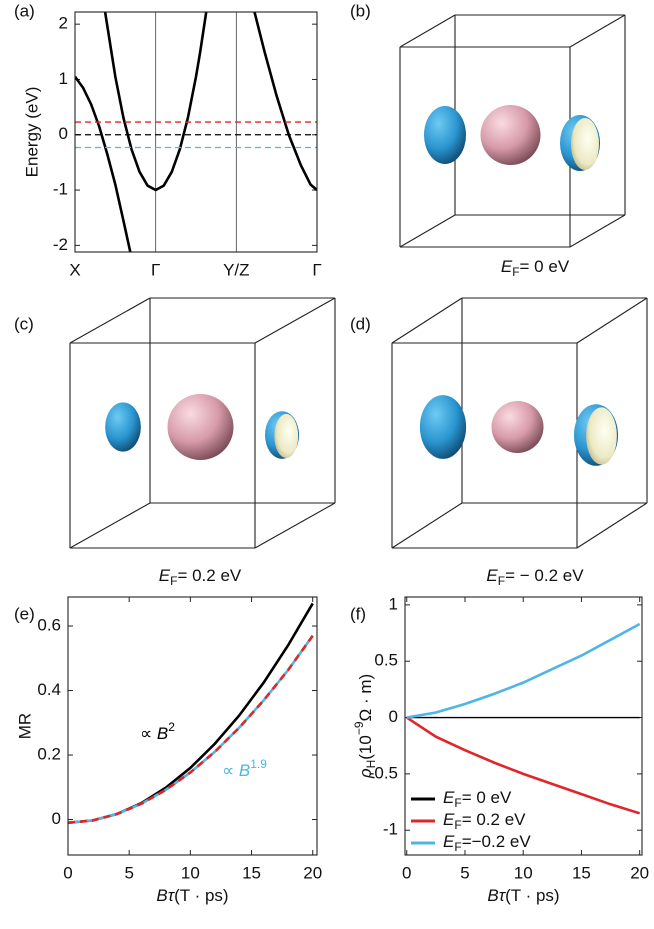 The image size is (654, 929). Describe the element at coordinates (386, 660) in the screenshot. I see `y-tick-label: 0.5` at that location.